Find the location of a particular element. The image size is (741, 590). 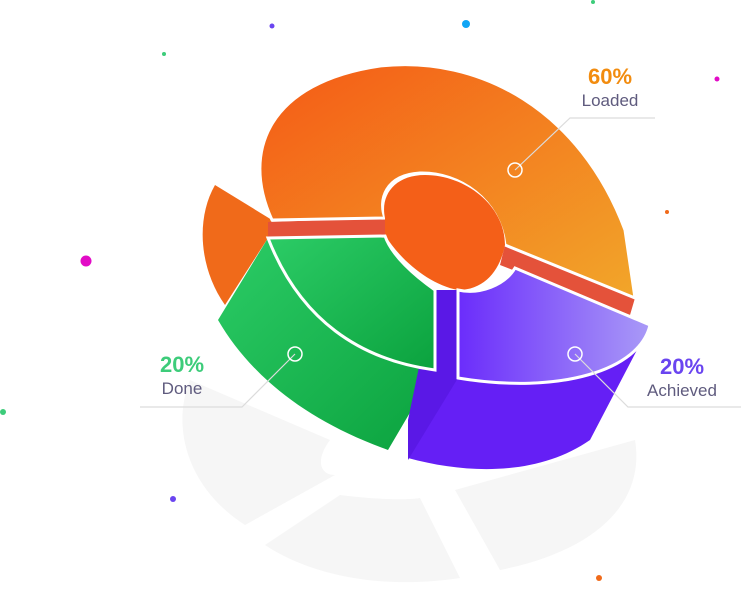

leader-line-achieved is located at coordinates (657, 380).